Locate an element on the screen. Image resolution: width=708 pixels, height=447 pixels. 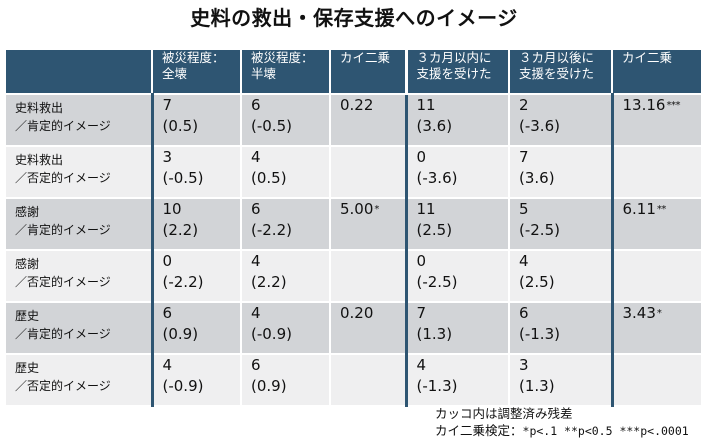
column-header: ３カ月以内に 支援を受けた is located at coordinates (458, 72).